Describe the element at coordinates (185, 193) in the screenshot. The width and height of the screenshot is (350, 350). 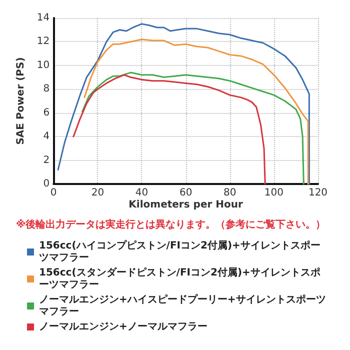
I see `x-tick-label: 60` at that location.